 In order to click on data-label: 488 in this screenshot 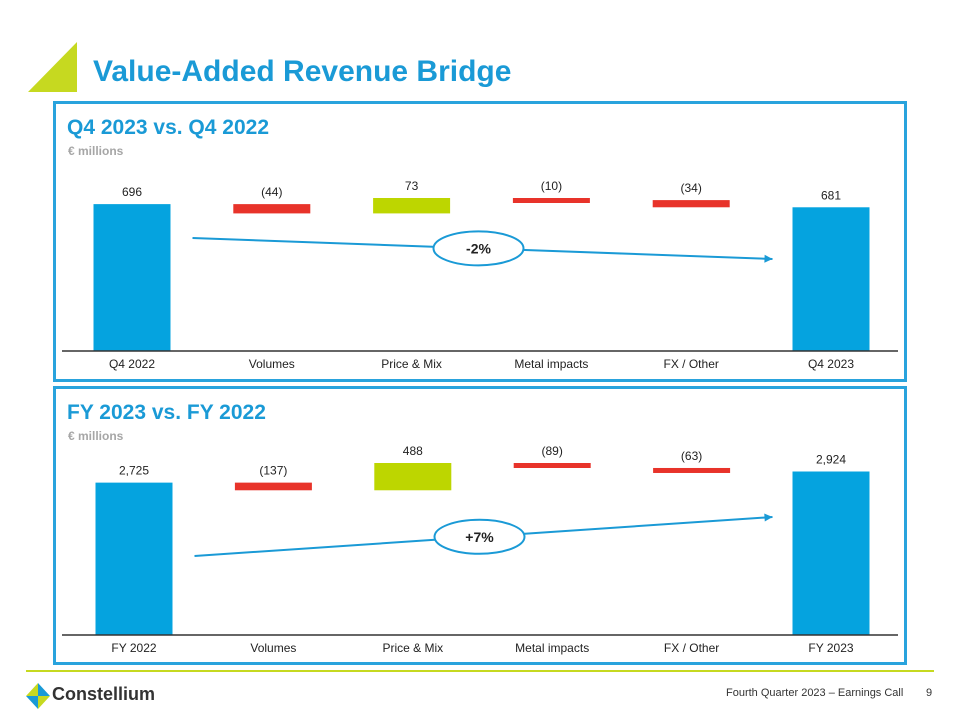, I will do `click(413, 451)`.